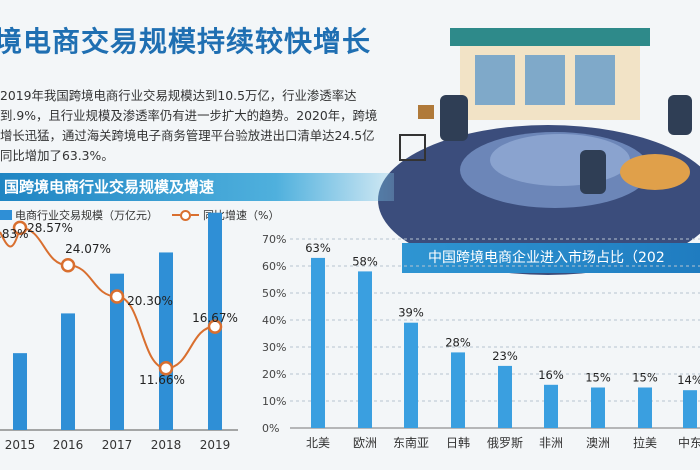 The image size is (700, 470). Describe the element at coordinates (551, 258) in the screenshot. I see `chart2-title-banner: 中国跨境电商企业进入市场占比（202` at that location.